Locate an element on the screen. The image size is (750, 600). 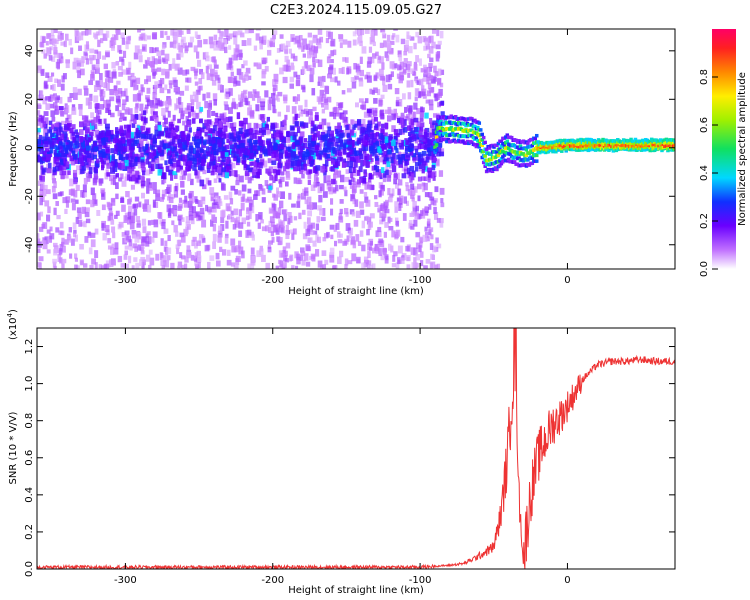
spectrogram-x-tick-label: -100 is located at coordinates (420, 280).